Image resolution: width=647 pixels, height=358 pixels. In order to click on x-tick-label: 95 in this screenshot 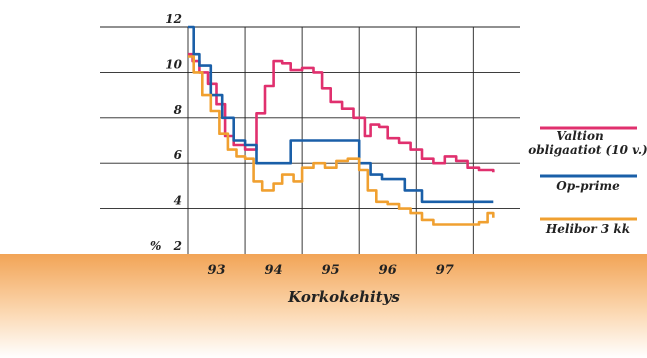, I will do `click(331, 270)`.